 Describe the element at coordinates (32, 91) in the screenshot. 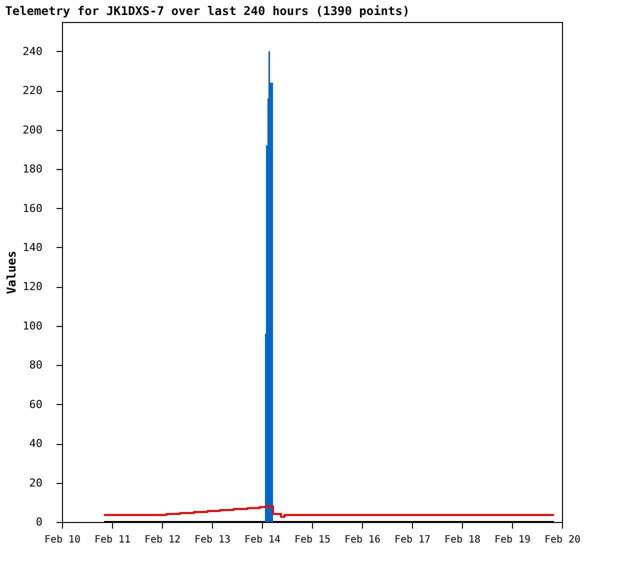

I see `y-tick-label: 220` at that location.